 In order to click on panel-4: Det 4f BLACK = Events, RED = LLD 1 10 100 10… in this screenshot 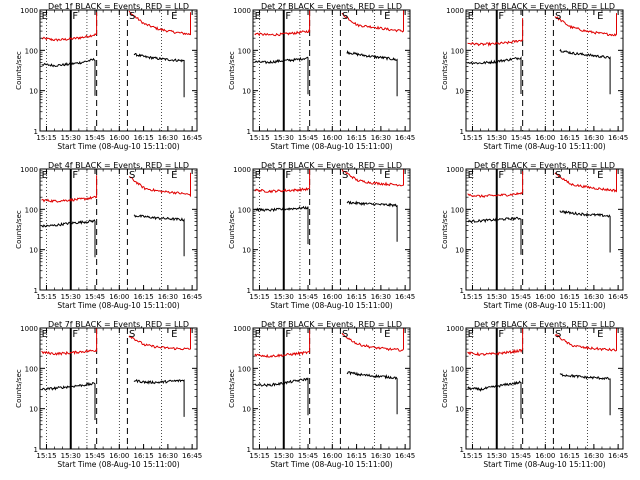, I will do `click(108, 235)`.